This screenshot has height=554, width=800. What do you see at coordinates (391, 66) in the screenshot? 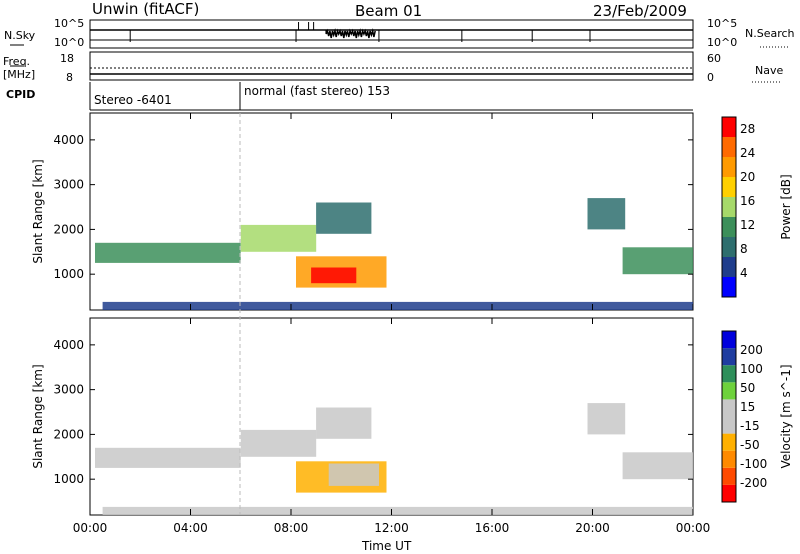
I see `freq-strip-frame` at bounding box center [391, 66].